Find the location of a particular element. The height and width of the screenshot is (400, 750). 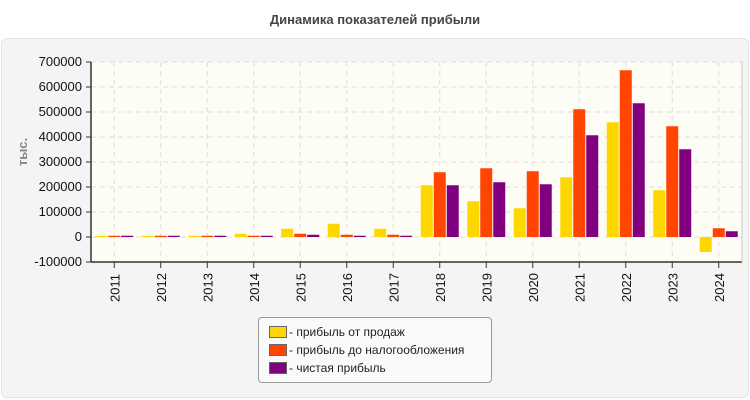

x-tick-label: 2014 is located at coordinates (254, 287).